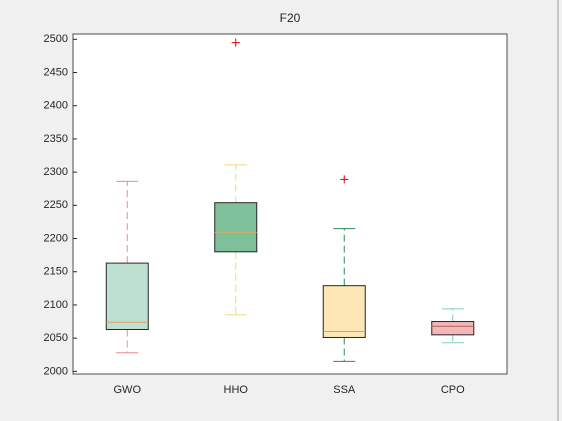 The image size is (562, 421). Describe the element at coordinates (56, 272) in the screenshot. I see `y-tick-label: 2150` at that location.